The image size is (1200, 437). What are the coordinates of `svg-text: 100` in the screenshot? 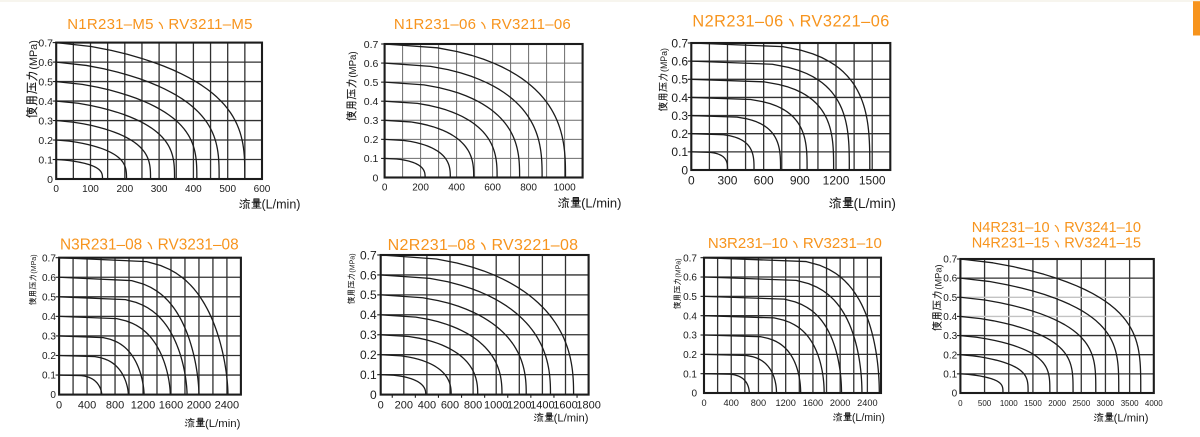 It's located at (90, 189).